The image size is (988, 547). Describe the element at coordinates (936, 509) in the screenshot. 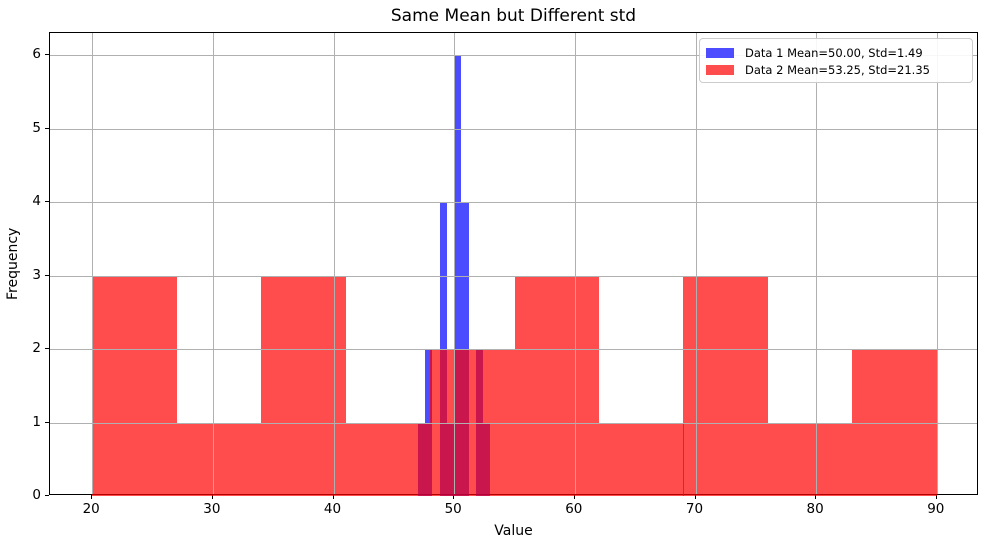

I see `x-tick-label: 90` at that location.